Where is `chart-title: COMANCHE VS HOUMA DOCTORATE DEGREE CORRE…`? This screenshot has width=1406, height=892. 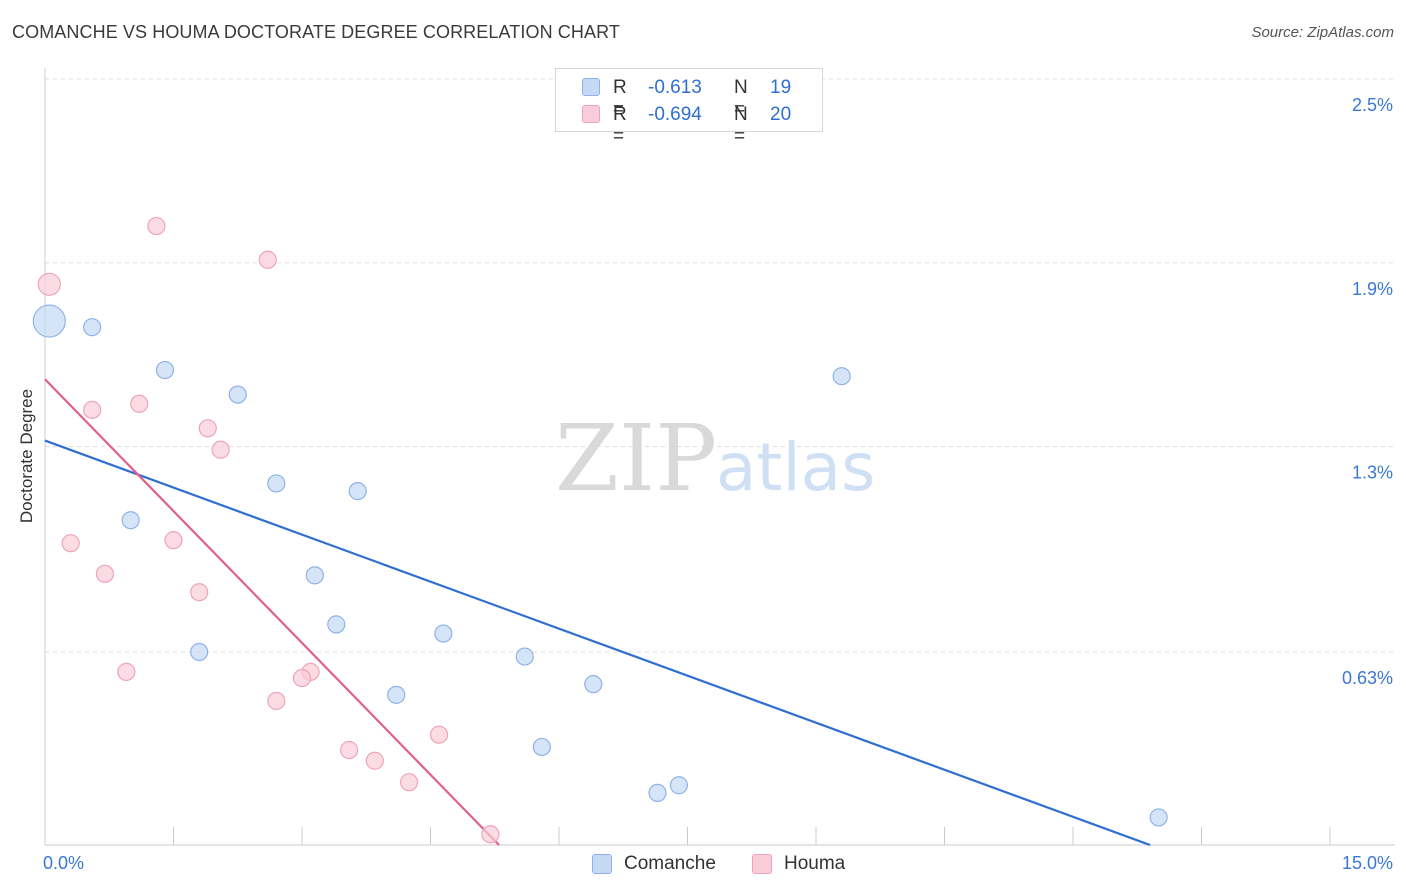
chart-title: COMANCHE VS HOUMA DOCTORATE DEGREE CORRE… is located at coordinates (316, 32).